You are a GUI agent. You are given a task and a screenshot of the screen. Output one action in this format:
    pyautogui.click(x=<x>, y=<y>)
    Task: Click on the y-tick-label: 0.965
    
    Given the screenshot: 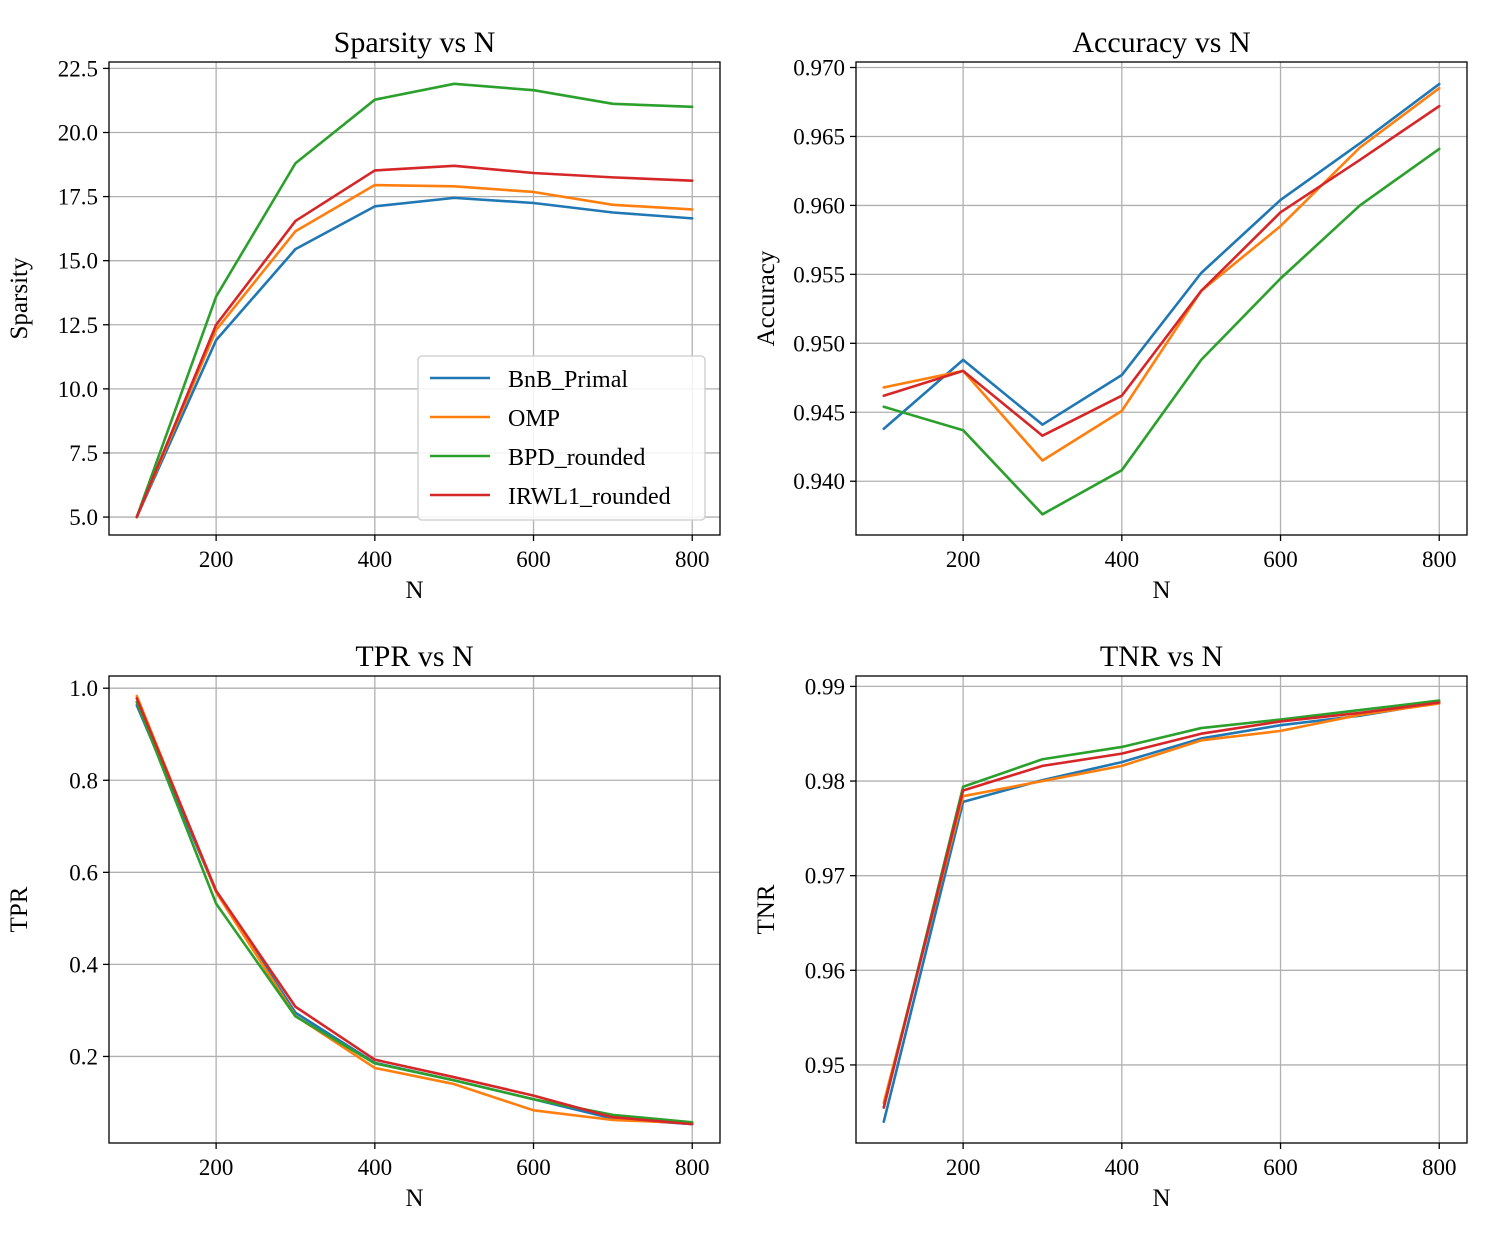 What is the action you would take?
    pyautogui.click(x=819, y=136)
    